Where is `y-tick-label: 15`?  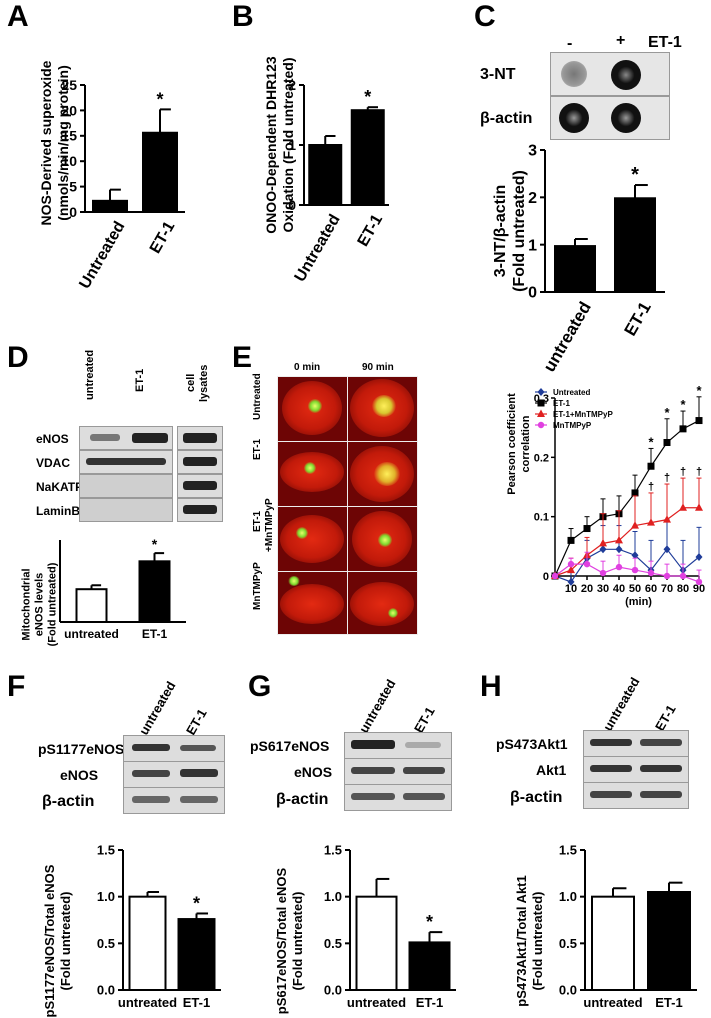
y-tick-label: 15 is located at coordinates (69, 136).